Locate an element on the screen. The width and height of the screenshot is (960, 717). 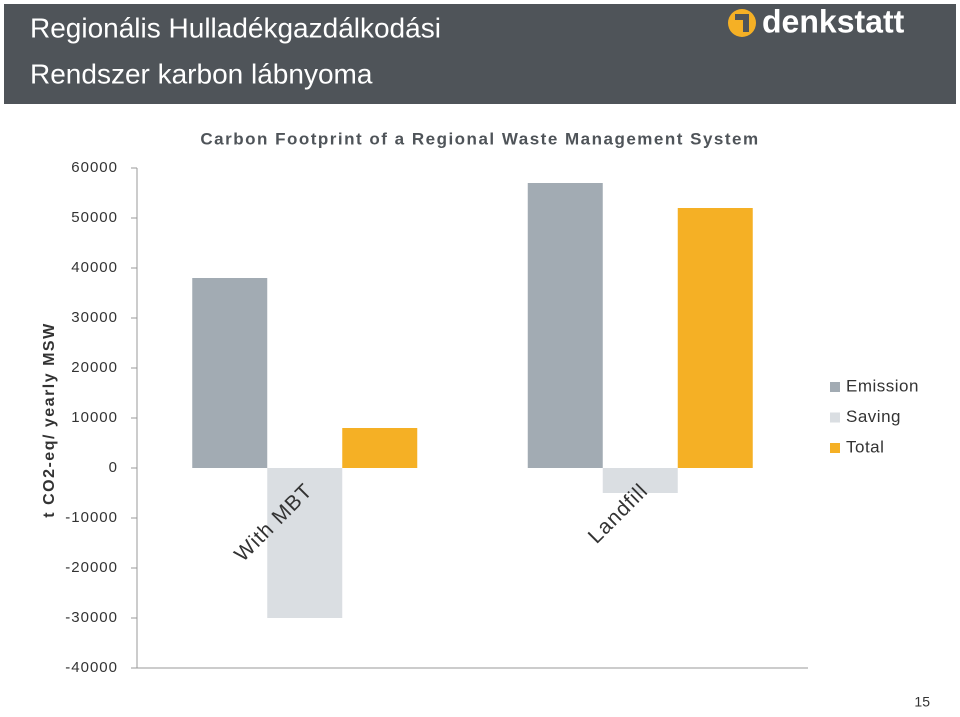
y-tick-label: -10000 is located at coordinates (91, 517).